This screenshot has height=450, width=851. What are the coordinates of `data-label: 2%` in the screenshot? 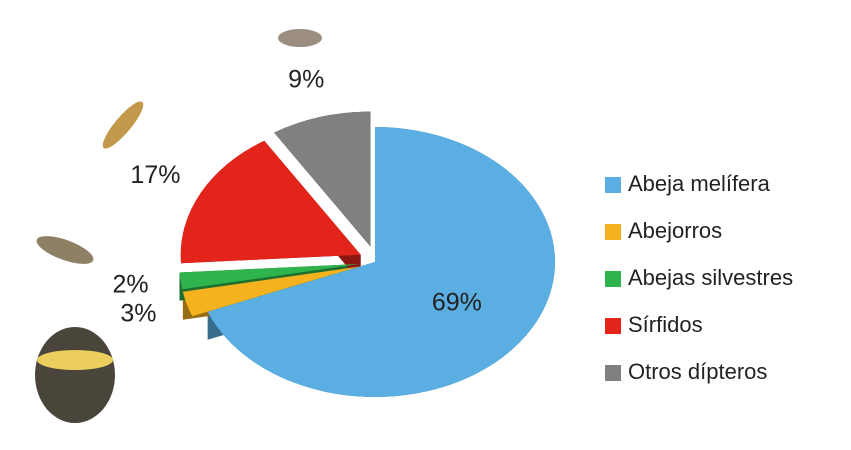 It's located at (130, 284).